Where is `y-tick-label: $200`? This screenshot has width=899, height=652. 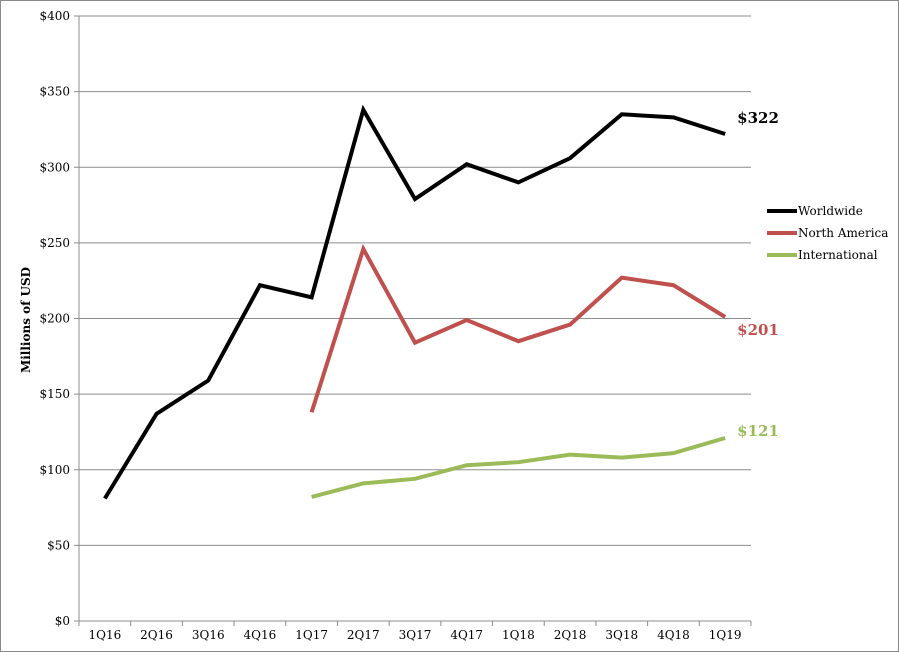
y-tick-label: $200 is located at coordinates (54, 319).